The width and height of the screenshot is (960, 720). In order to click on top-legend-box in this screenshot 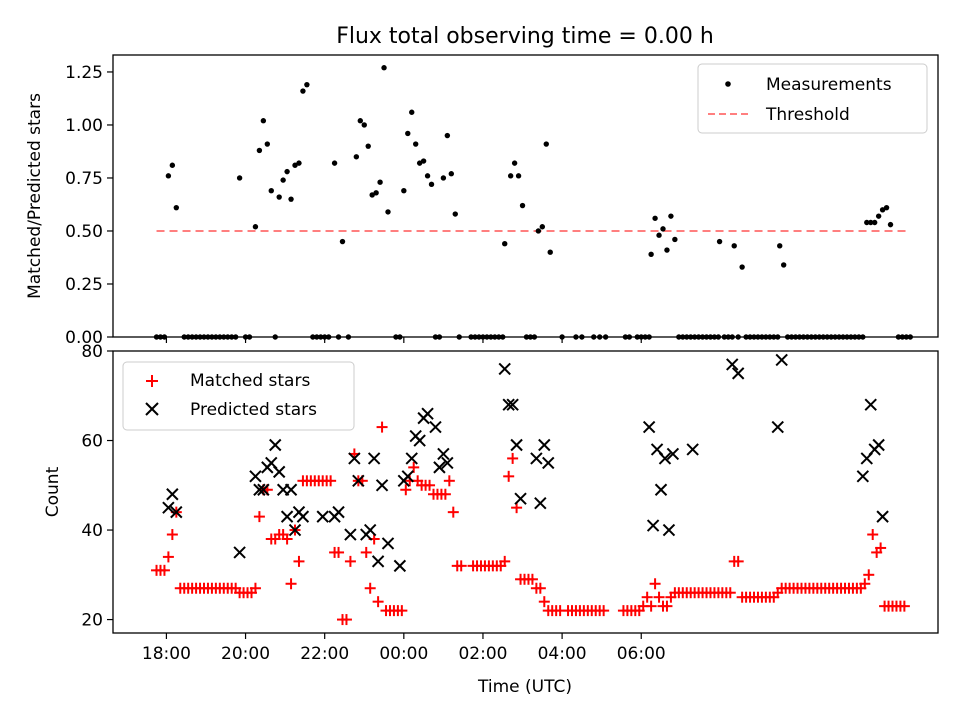, I will do `click(812, 98)`.